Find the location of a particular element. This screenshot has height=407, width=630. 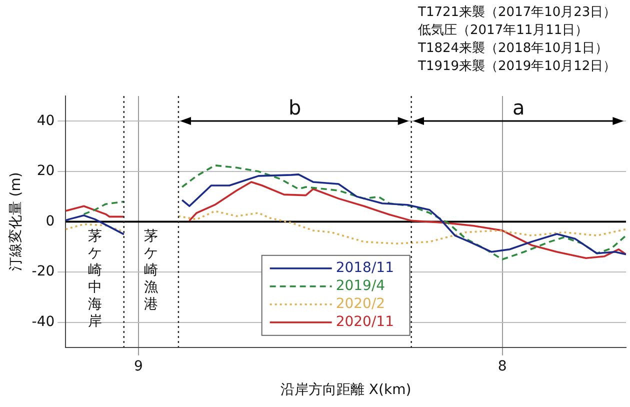

y-axis-title: 汀線変化量 (m) is located at coordinates (16, 222).